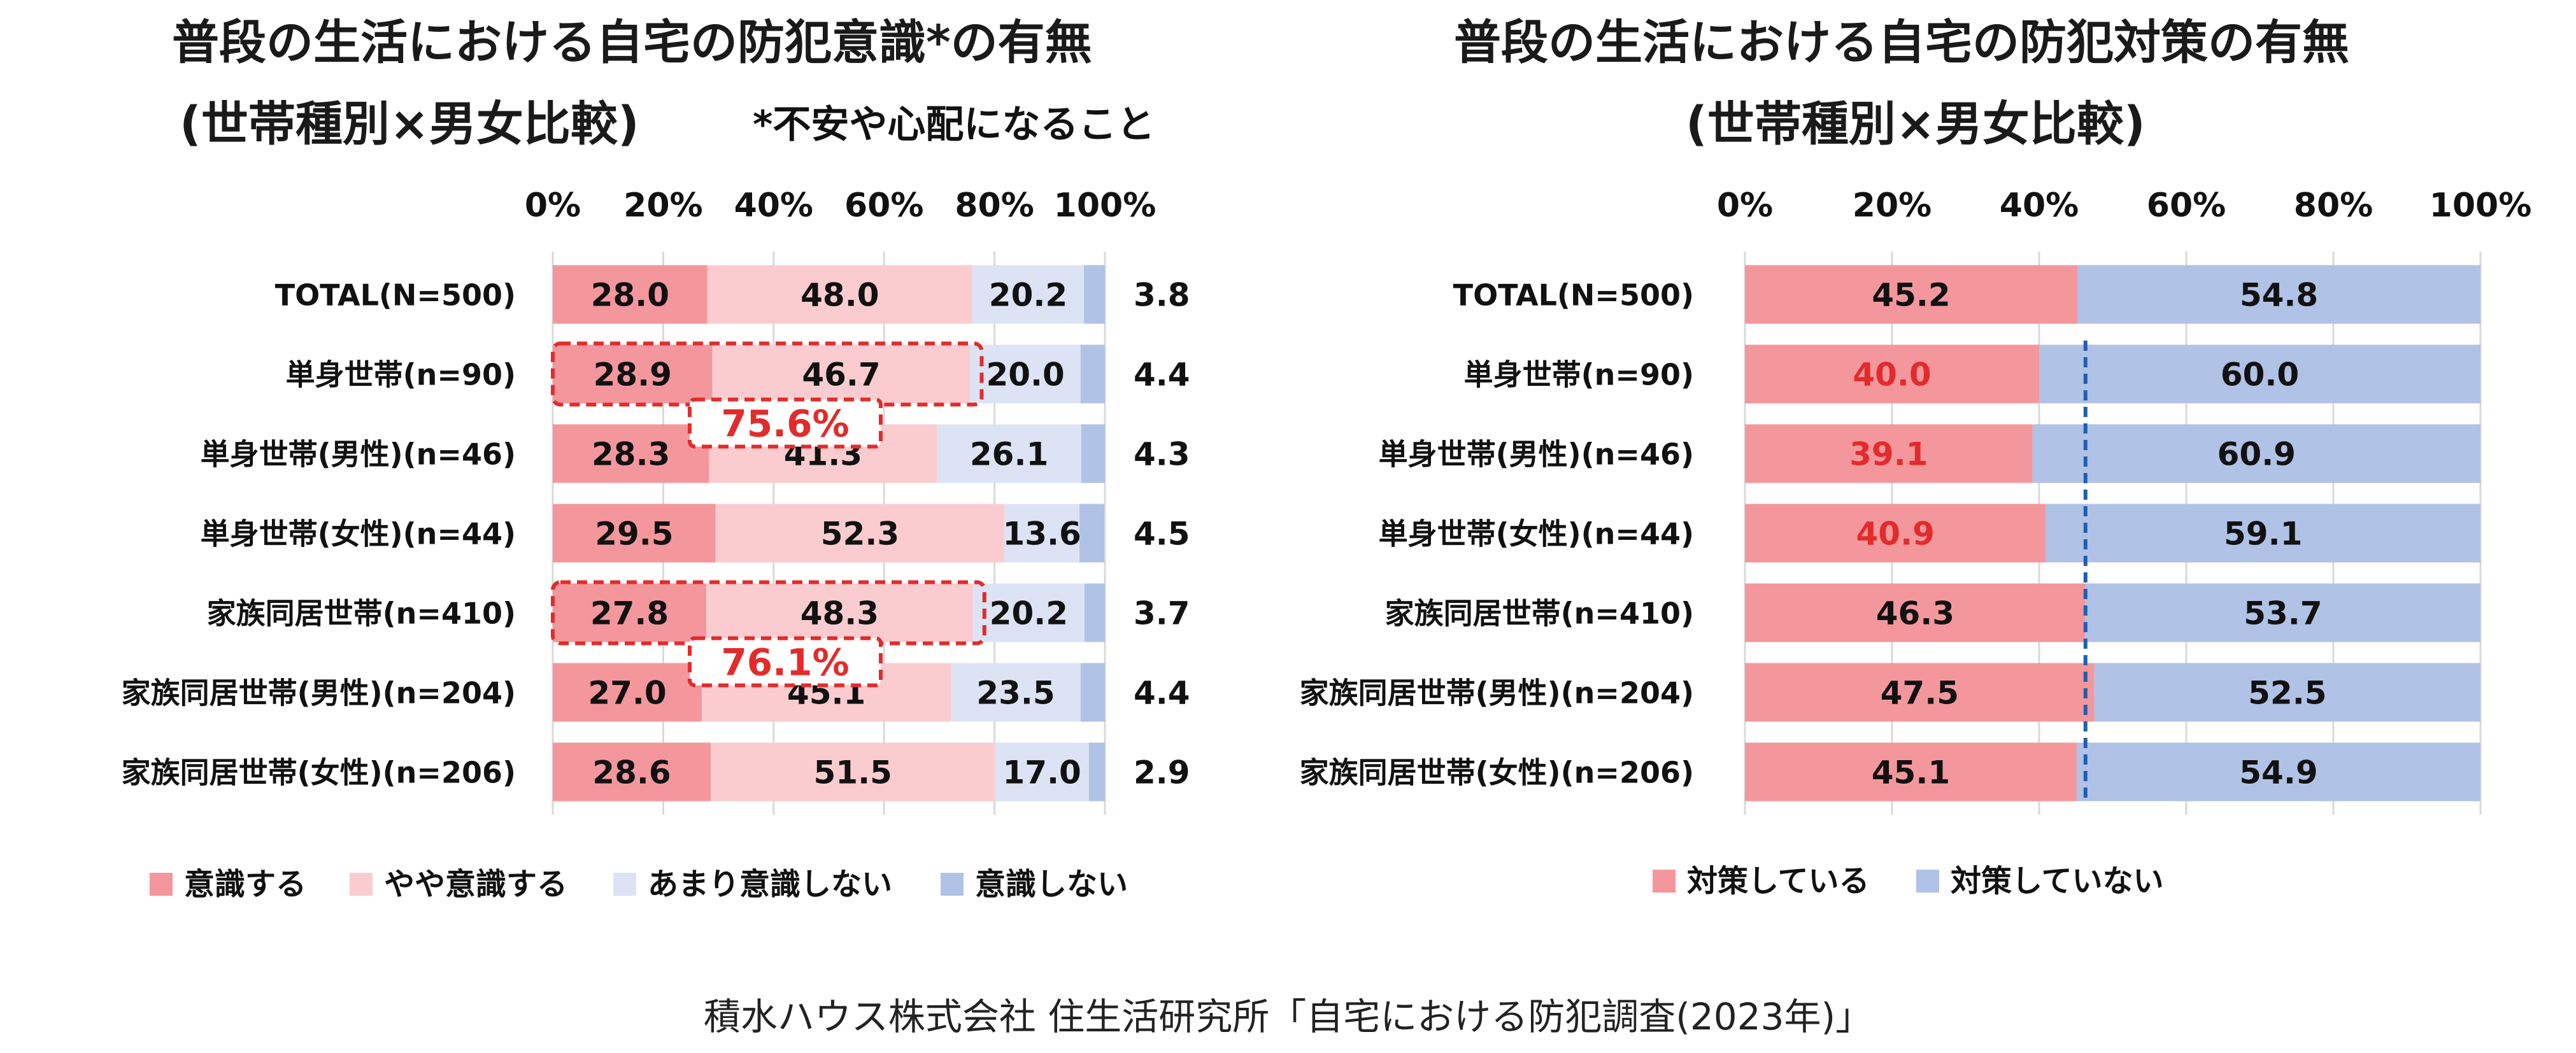 This screenshot has width=2576, height=1053. I want to click on right-legend-label: 対策している, so click(1779, 881).